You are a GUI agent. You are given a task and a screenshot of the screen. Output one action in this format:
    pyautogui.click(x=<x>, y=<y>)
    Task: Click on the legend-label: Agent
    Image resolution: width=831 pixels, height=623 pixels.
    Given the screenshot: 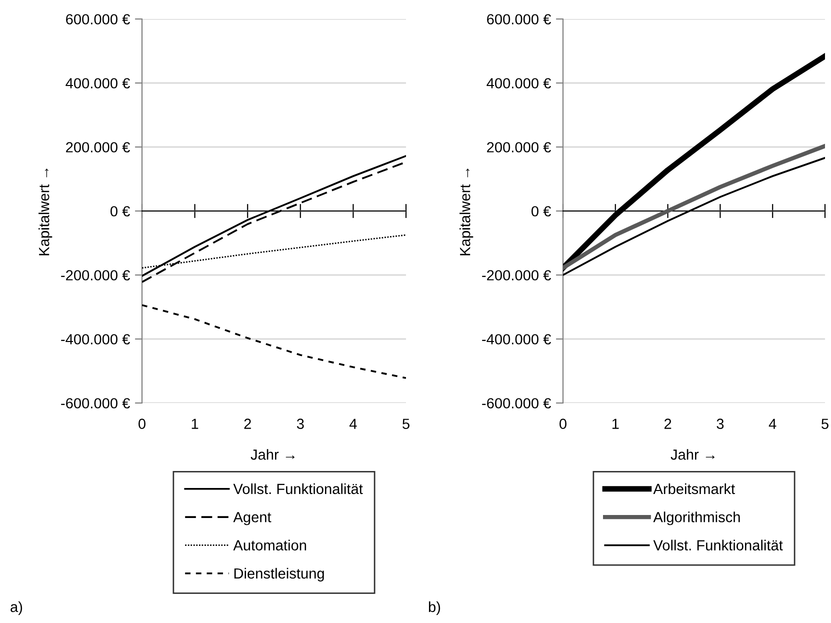 What is the action you would take?
    pyautogui.click(x=252, y=519)
    